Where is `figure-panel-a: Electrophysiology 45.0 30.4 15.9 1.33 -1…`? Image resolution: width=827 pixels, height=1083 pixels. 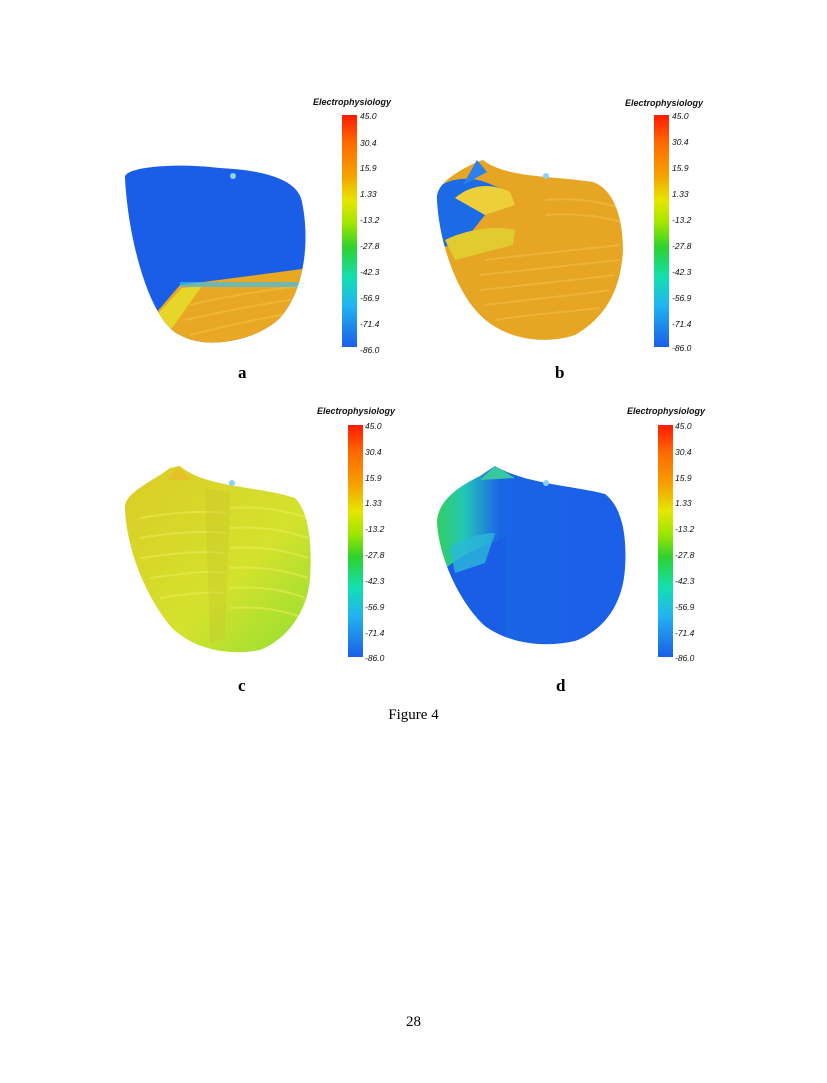
figure-panel-a: Electrophysiology 45.0 30.4 15.9 1.33 -1… is located at coordinates (270, 236).